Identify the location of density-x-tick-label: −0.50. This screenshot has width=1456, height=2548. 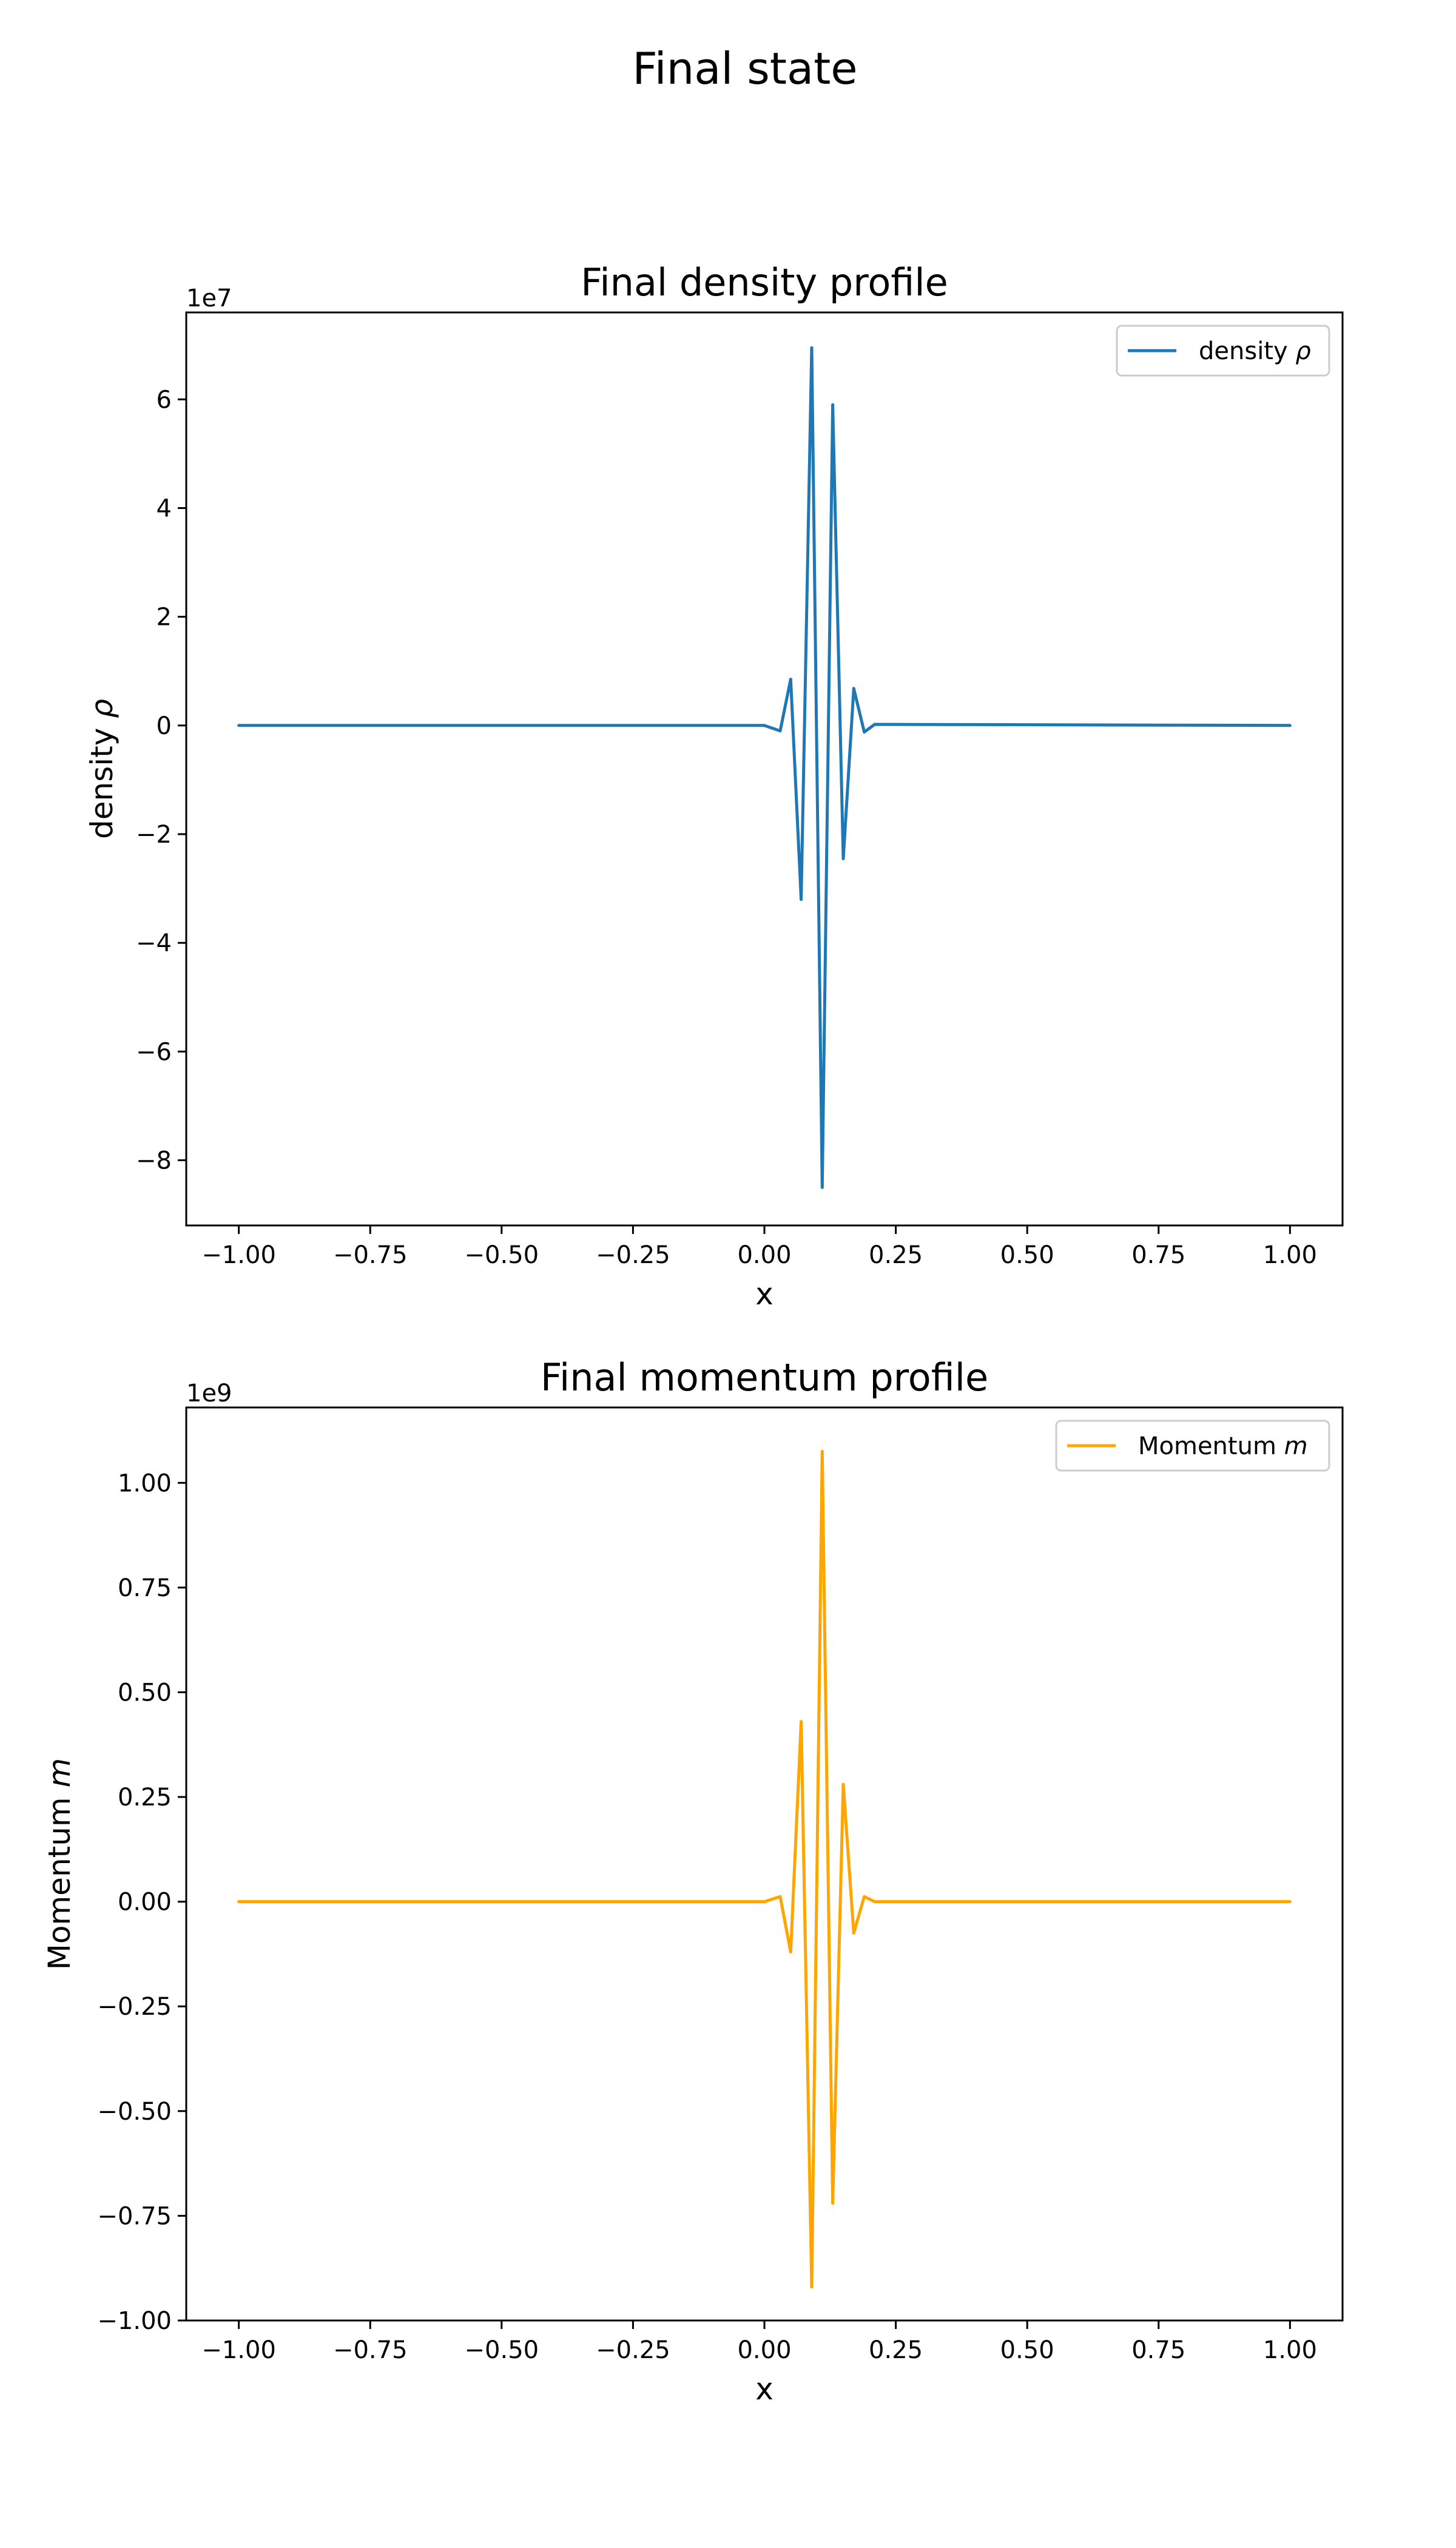
(502, 1255).